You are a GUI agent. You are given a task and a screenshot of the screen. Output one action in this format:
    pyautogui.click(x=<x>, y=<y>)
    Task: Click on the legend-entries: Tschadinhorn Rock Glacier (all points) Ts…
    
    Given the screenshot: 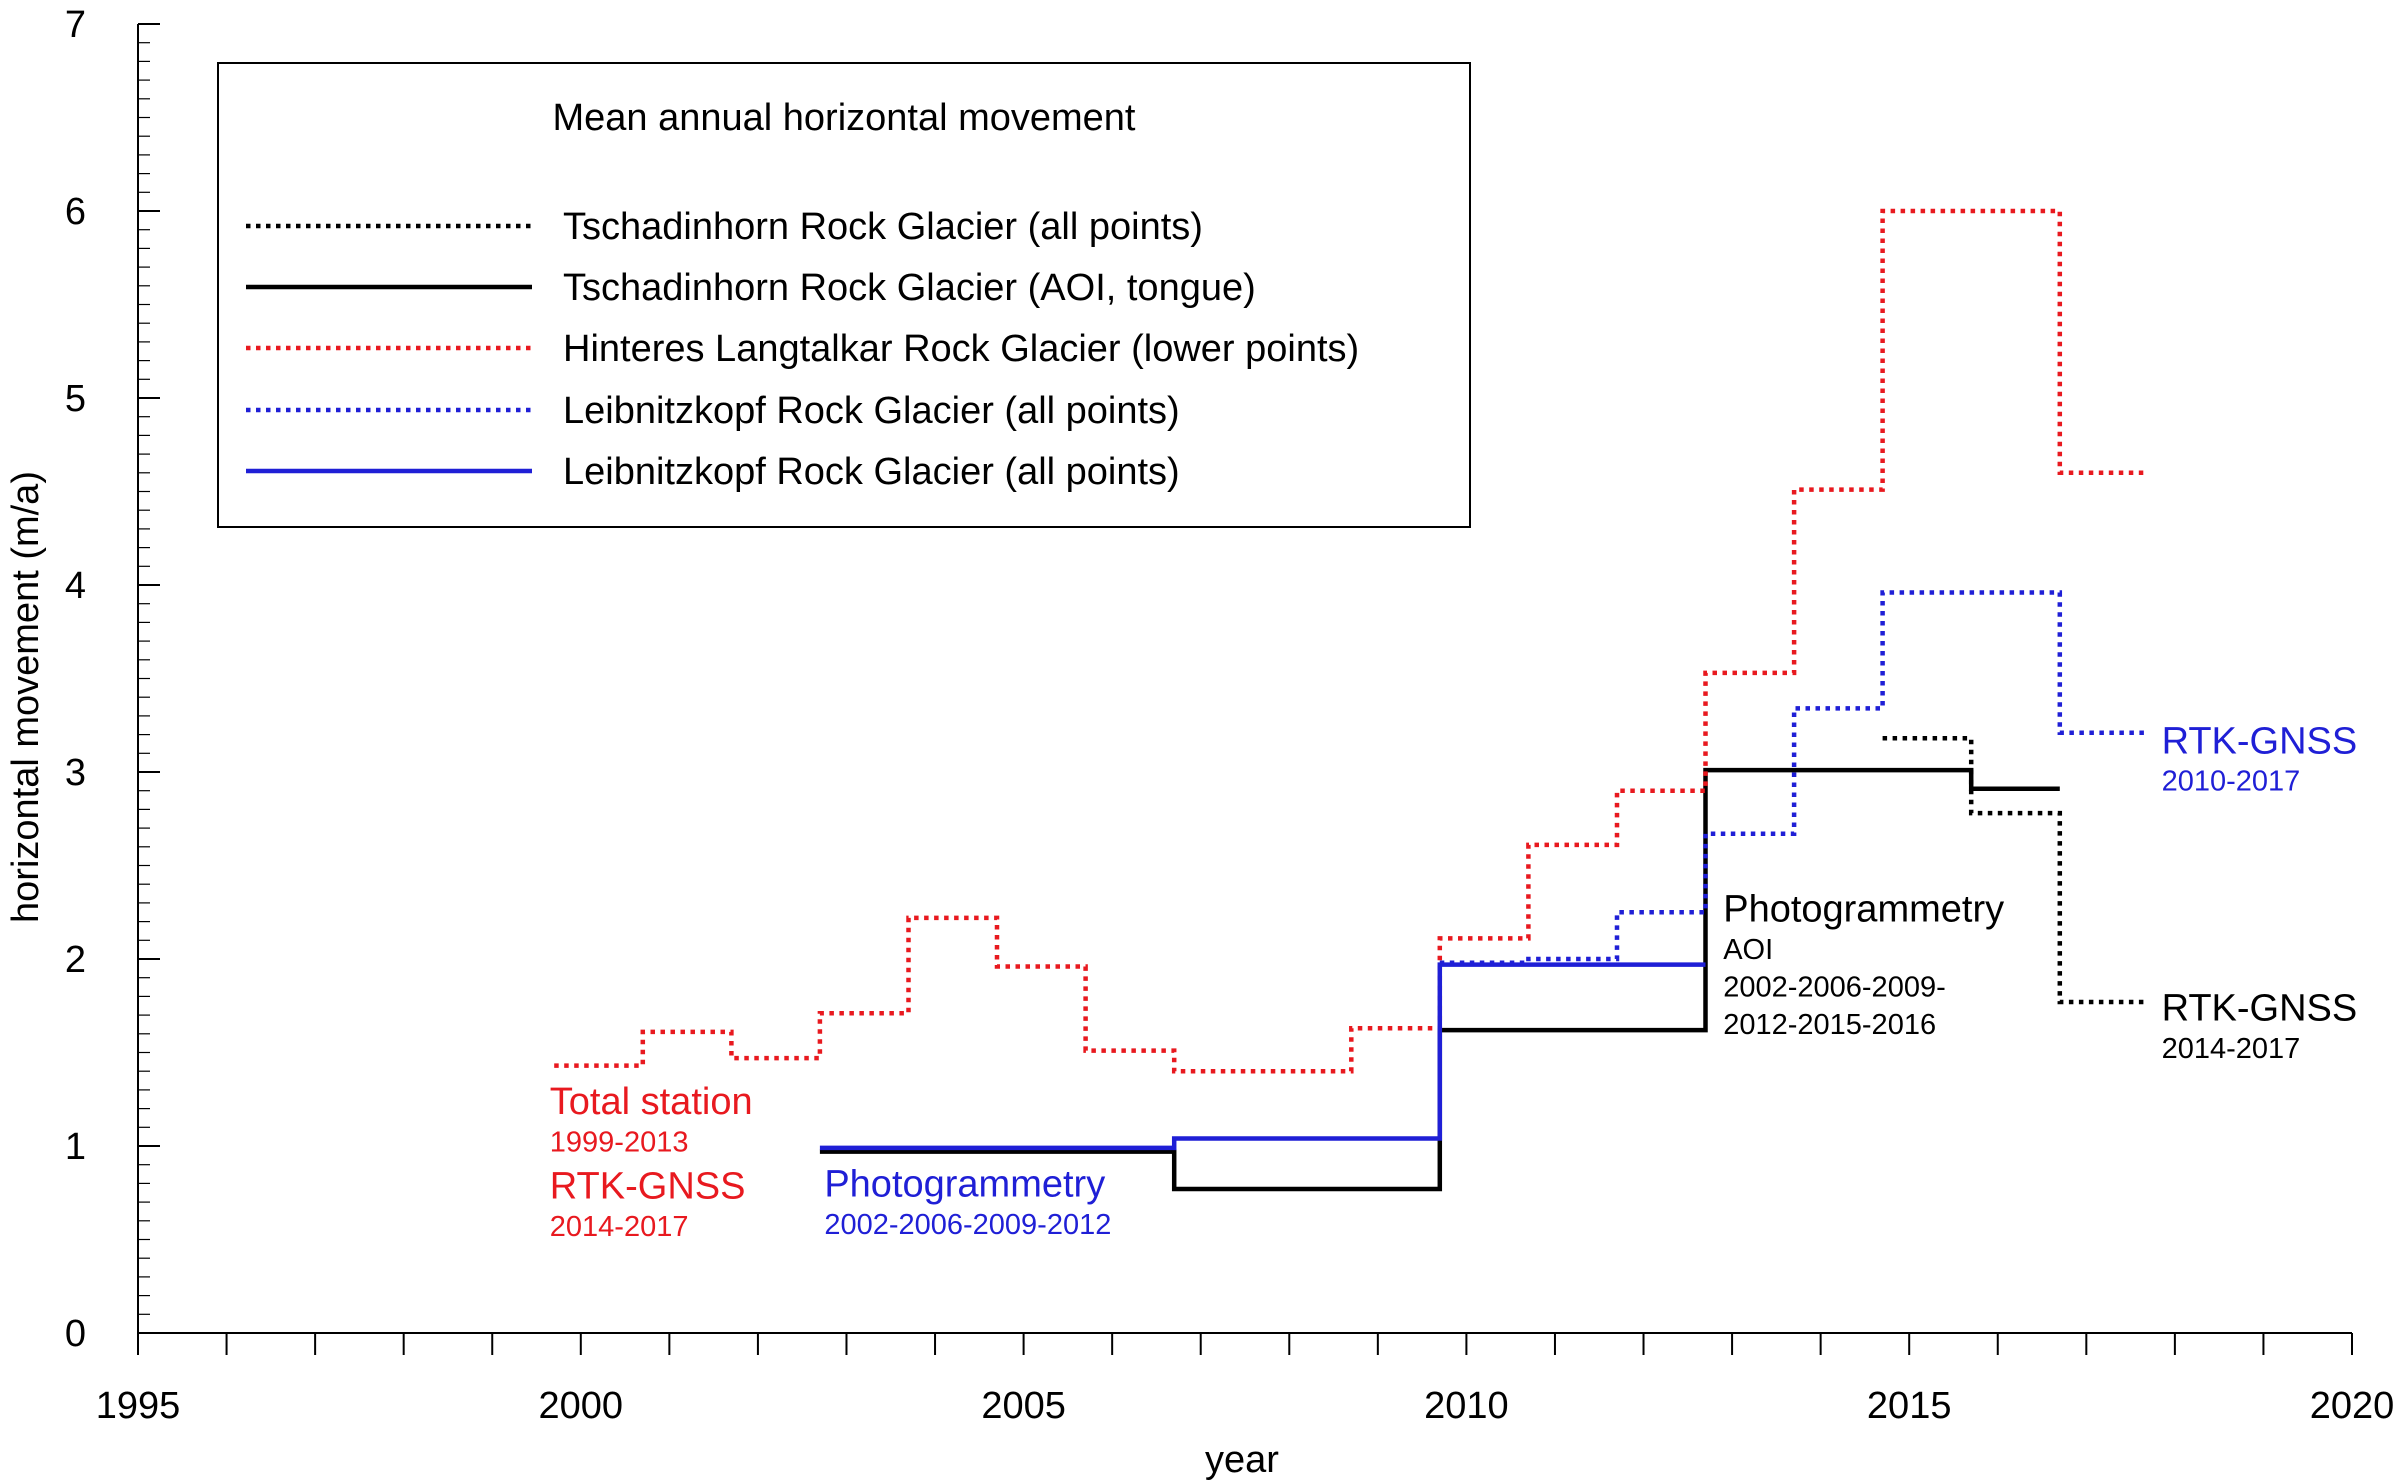 What is the action you would take?
    pyautogui.click(x=802, y=349)
    